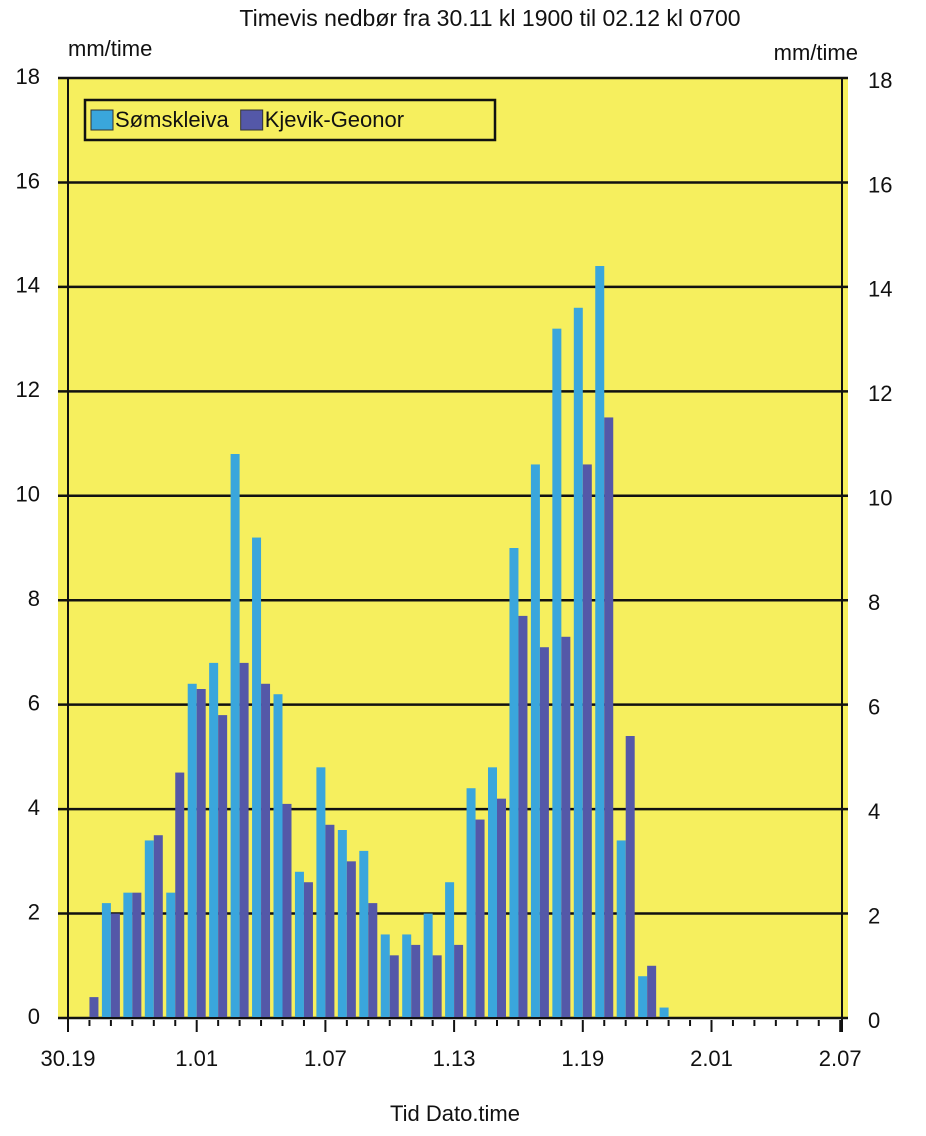 The height and width of the screenshot is (1136, 926). What do you see at coordinates (325, 1058) in the screenshot?
I see `x-tick-label: 1.07` at bounding box center [325, 1058].